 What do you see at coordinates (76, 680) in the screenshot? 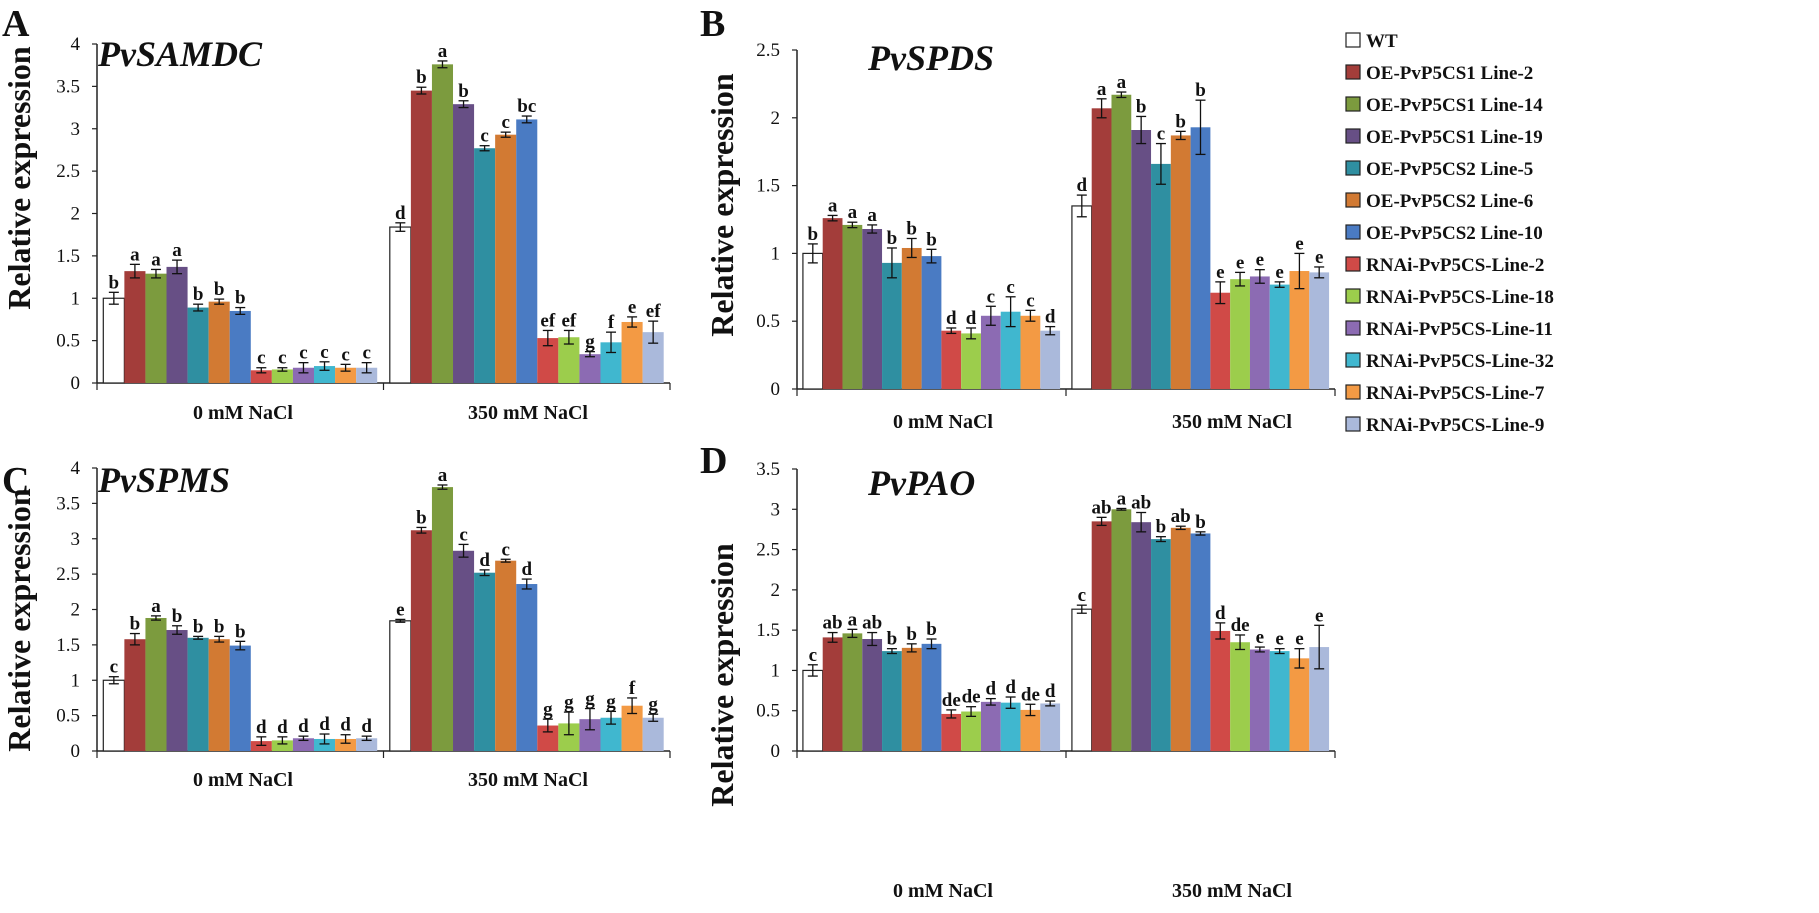
I see `panel-c-ytick-label: 1` at bounding box center [76, 680].